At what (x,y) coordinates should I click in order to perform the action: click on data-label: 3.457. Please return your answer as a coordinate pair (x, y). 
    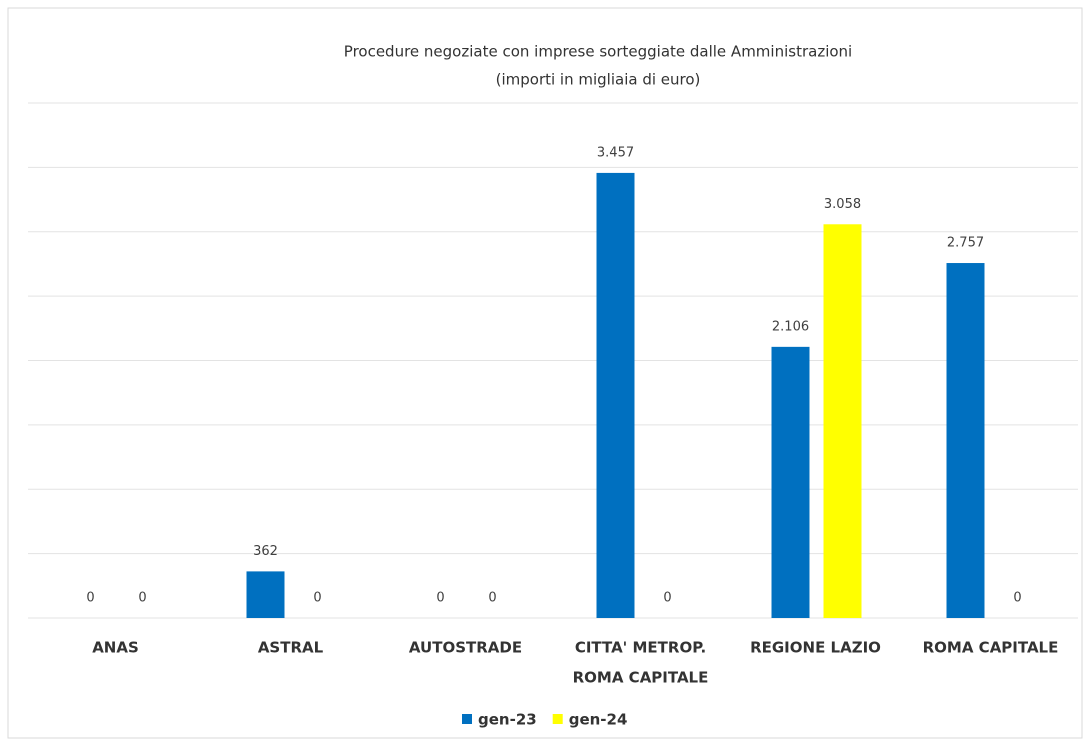
    Looking at the image, I should click on (615, 152).